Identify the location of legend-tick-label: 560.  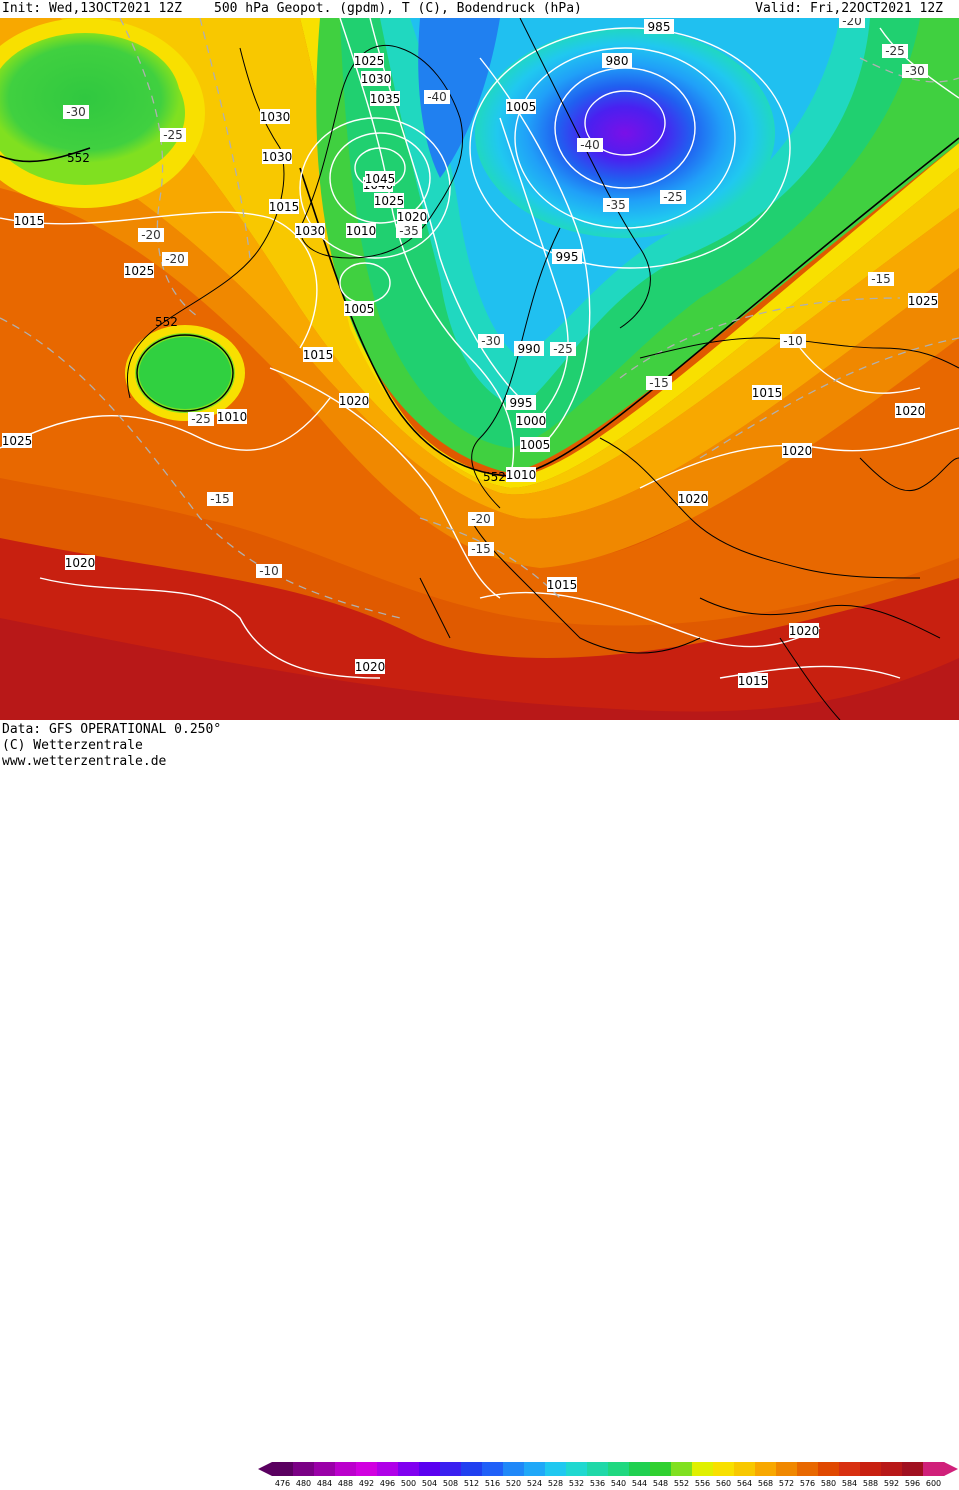
(723, 1483).